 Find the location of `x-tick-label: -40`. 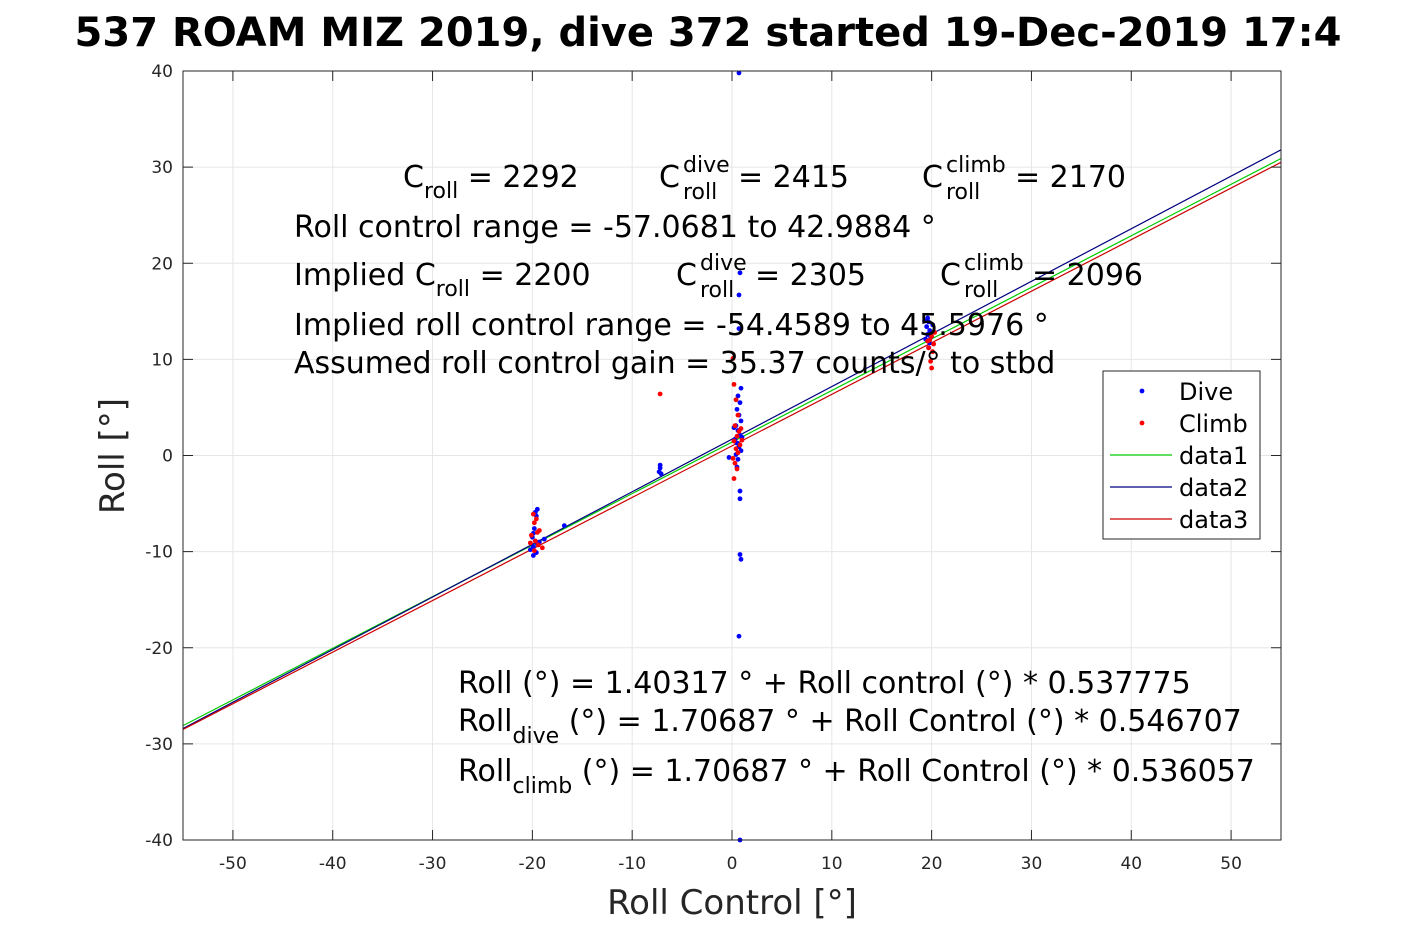

x-tick-label: -40 is located at coordinates (333, 864).